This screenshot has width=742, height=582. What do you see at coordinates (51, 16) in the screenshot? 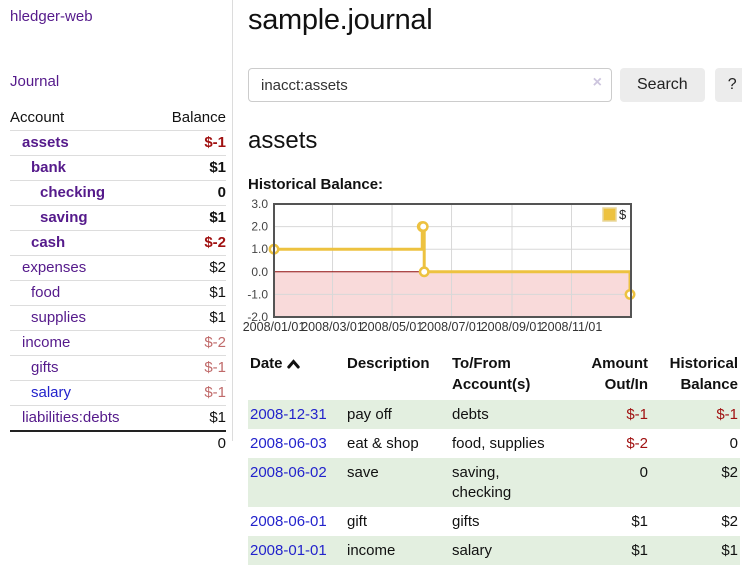
I see `app-title-link: hledger-web` at bounding box center [51, 16].